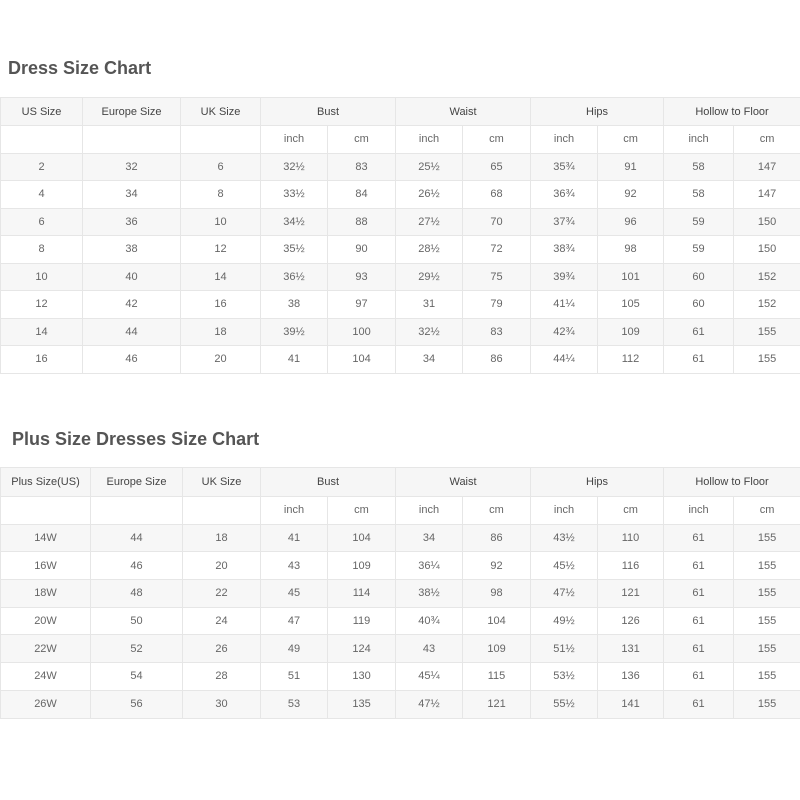  Describe the element at coordinates (699, 304) in the screenshot. I see `table-cell: 60` at that location.